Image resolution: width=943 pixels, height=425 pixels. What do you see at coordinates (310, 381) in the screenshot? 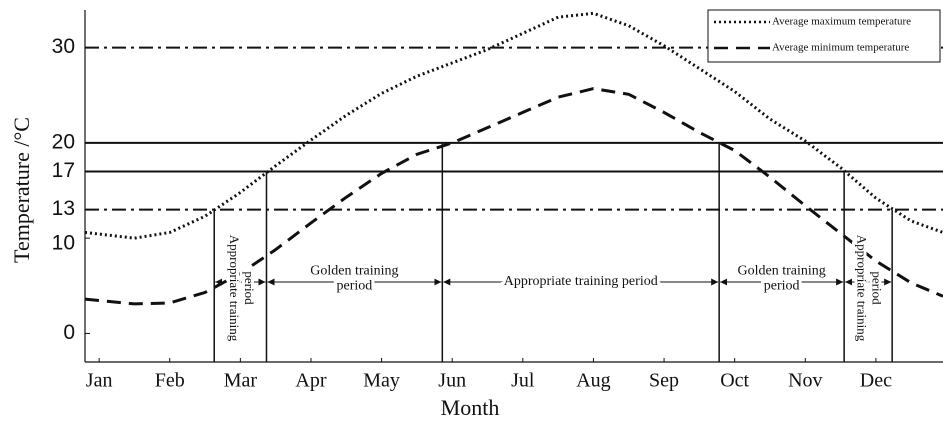
I see `x-tick-label: Apr` at bounding box center [310, 381].